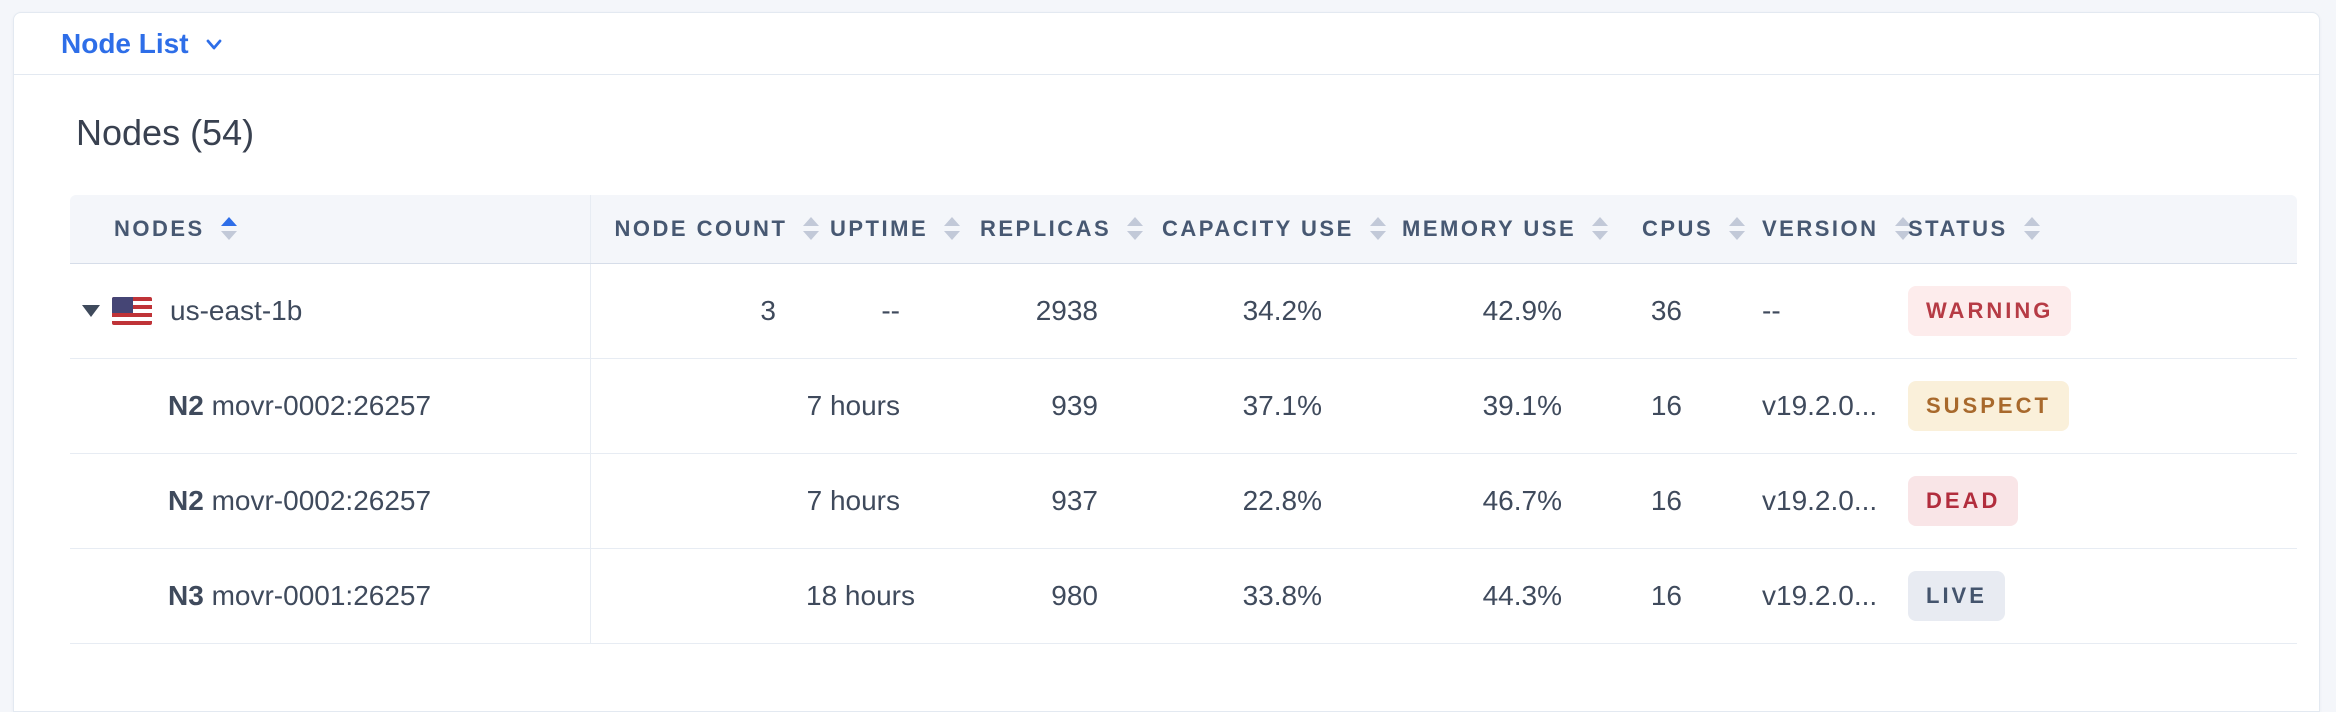 This screenshot has height=712, width=2336. What do you see at coordinates (186, 595) in the screenshot?
I see `node-id: N3` at bounding box center [186, 595].